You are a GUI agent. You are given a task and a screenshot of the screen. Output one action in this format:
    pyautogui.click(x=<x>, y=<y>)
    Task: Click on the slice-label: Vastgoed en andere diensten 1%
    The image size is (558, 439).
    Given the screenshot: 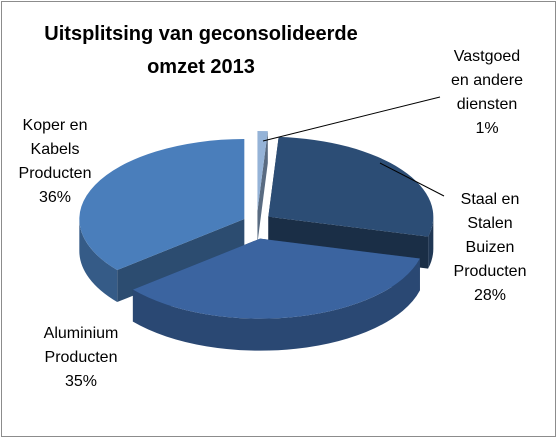 What is the action you would take?
    pyautogui.click(x=487, y=93)
    